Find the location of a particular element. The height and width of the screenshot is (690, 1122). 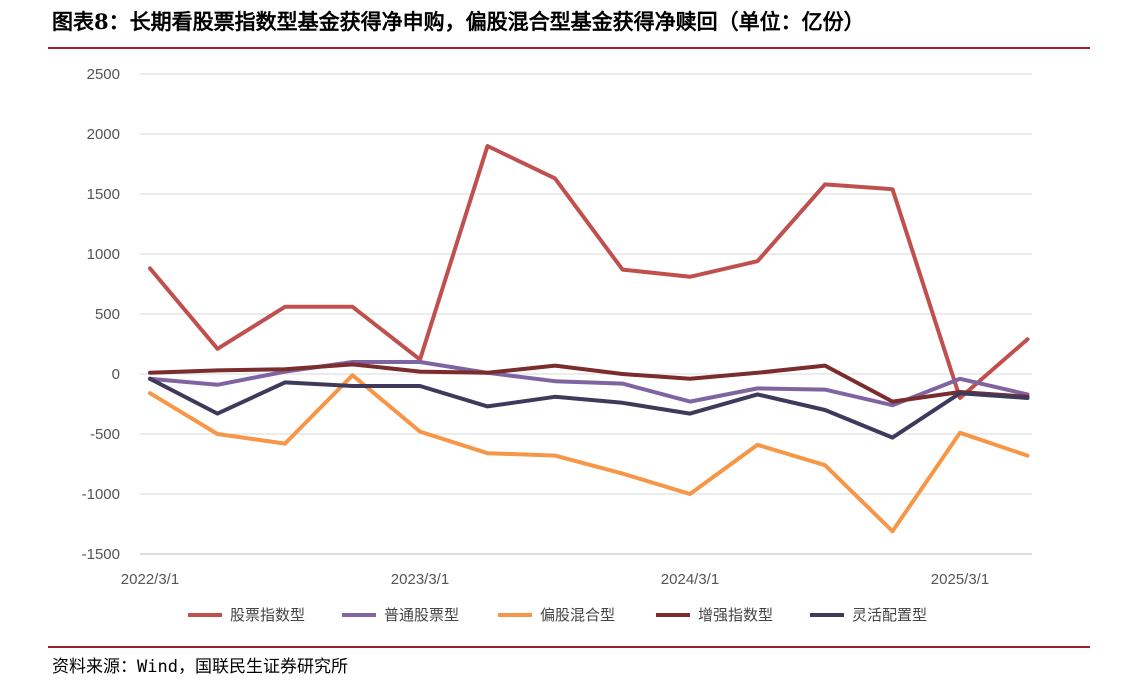

legend-label: 股票指数型 is located at coordinates (267, 615).